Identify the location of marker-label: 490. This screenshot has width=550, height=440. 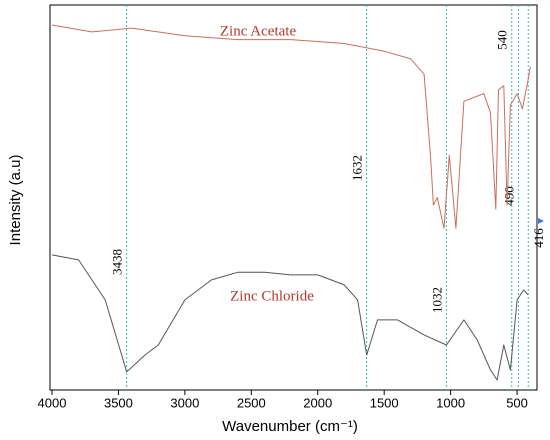
(508, 196).